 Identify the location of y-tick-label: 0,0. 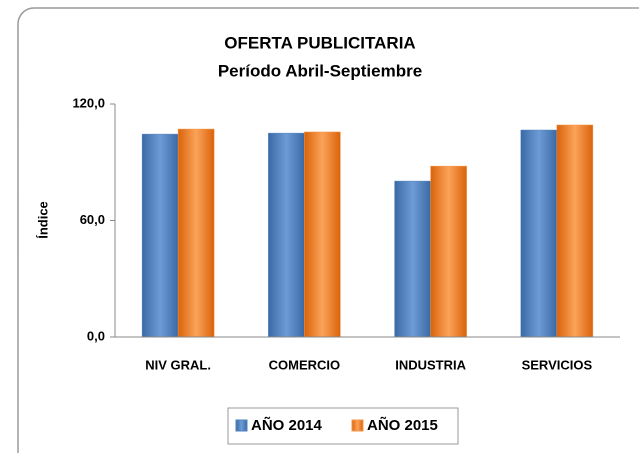
(96, 335).